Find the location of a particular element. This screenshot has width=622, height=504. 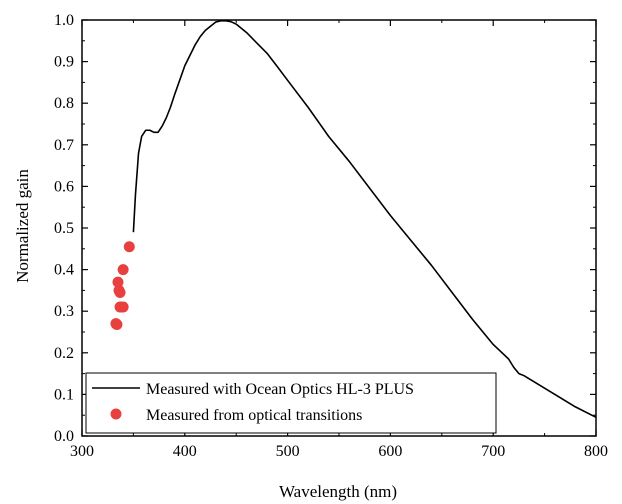

y-tick-label: 1.0 is located at coordinates (64, 20).